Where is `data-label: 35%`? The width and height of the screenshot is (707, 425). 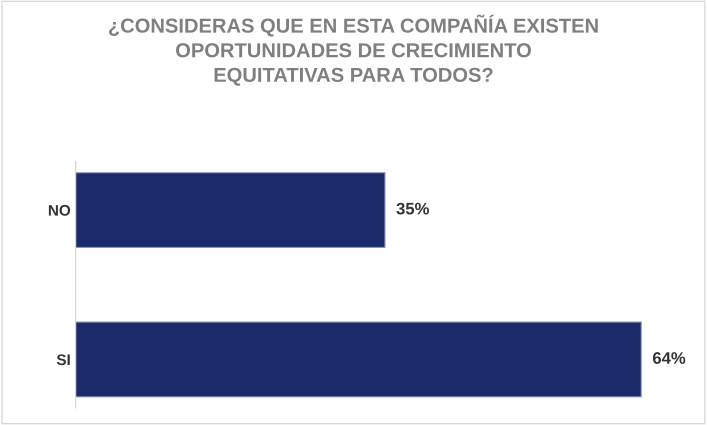 data-label: 35% is located at coordinates (412, 208).